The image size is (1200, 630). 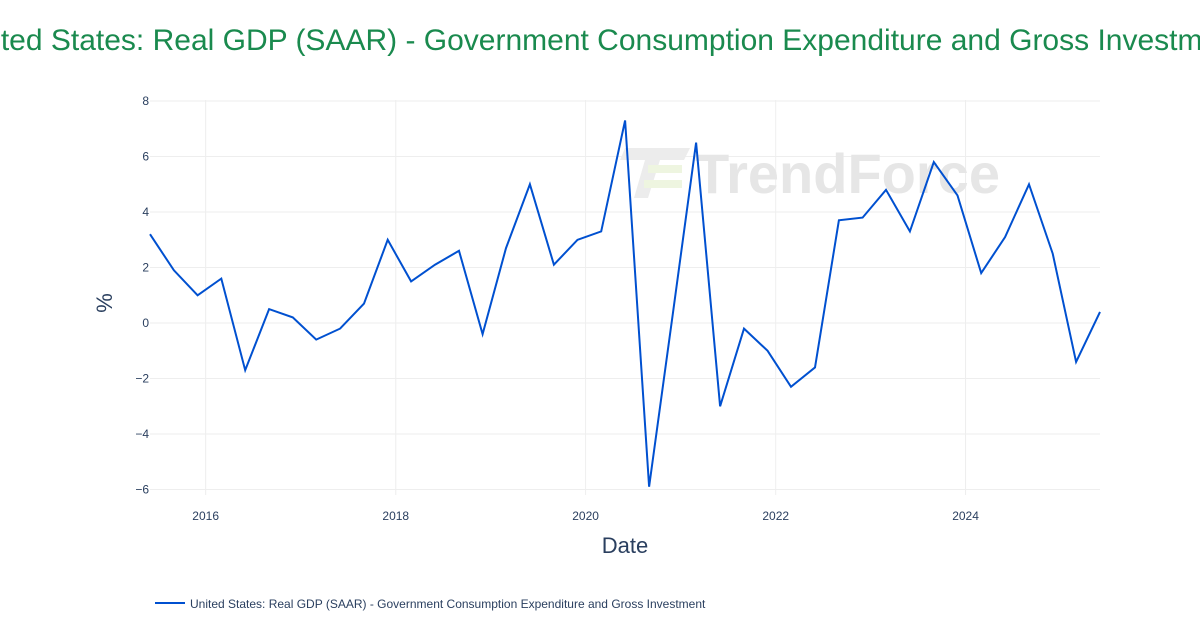 What do you see at coordinates (142, 379) in the screenshot?
I see `y-tick-label: −2` at bounding box center [142, 379].